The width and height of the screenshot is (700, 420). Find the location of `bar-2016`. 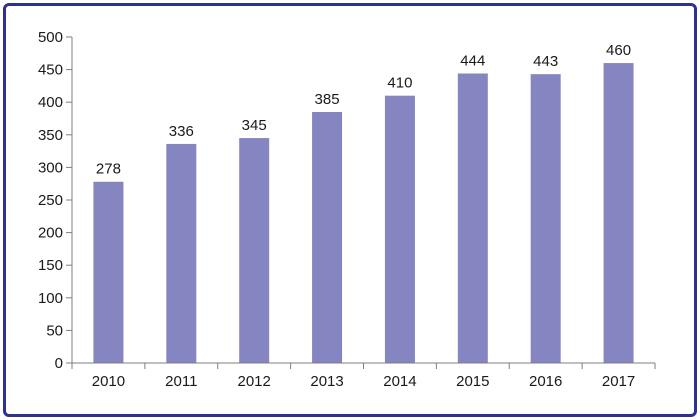

bar-2016 is located at coordinates (545, 218).